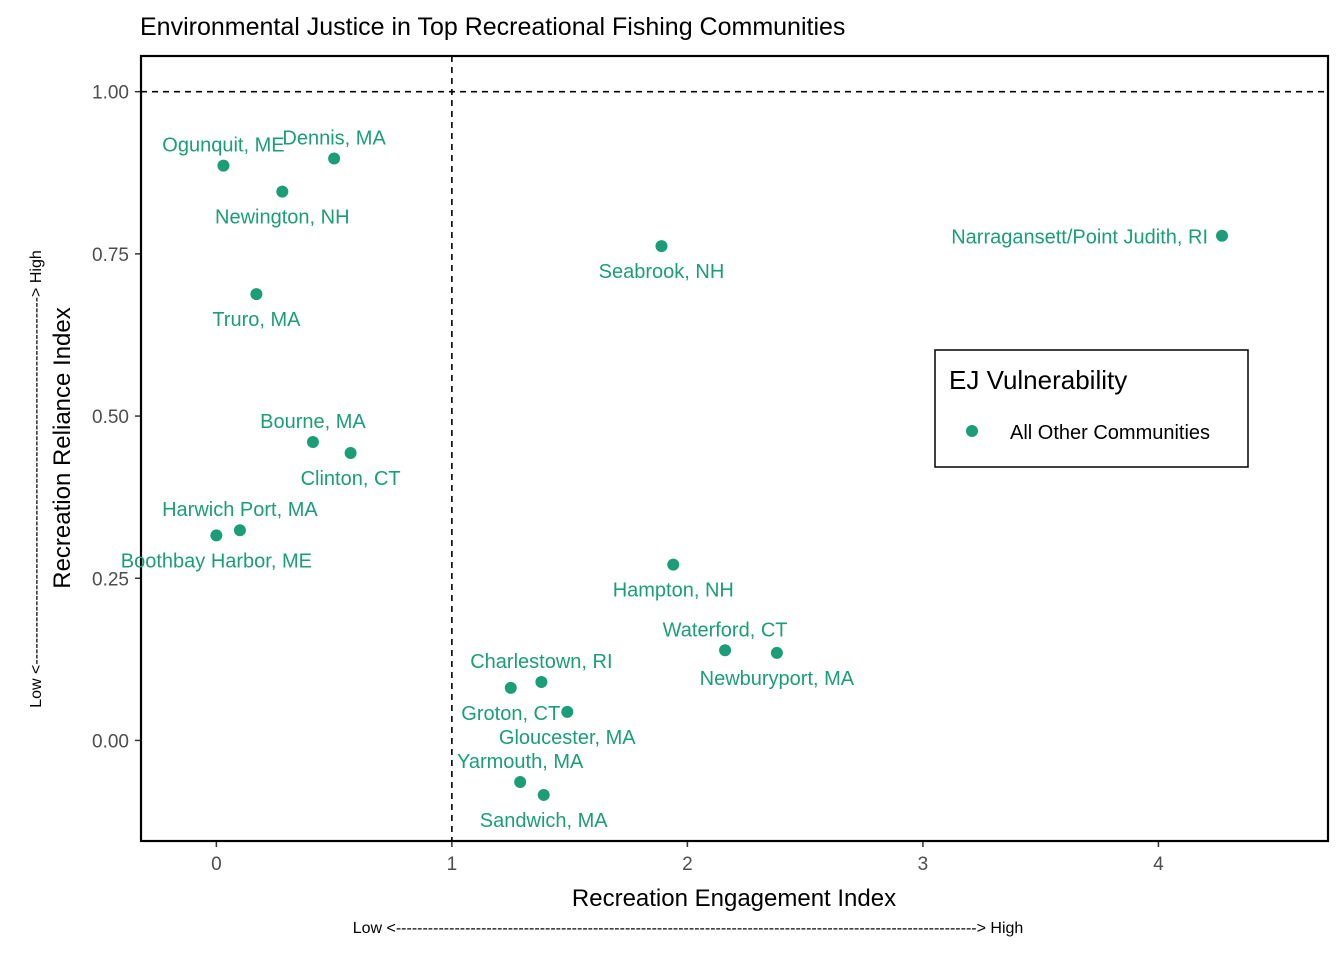 This screenshot has height=960, width=1344. I want to click on x-tick-label: 1, so click(452, 864).